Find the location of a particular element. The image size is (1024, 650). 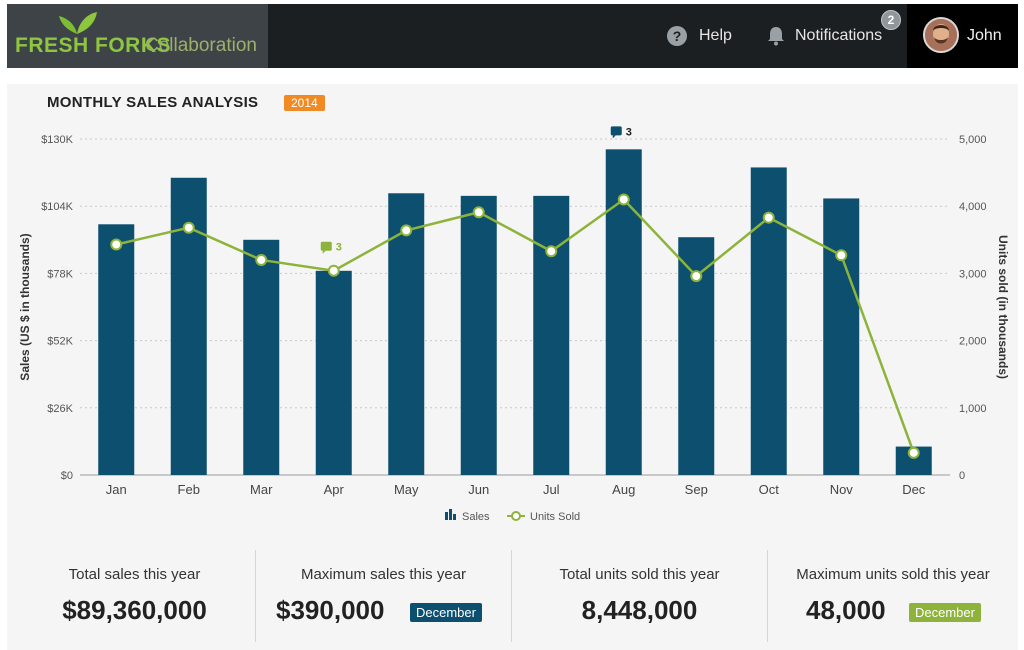

stat-label: Total sales this year is located at coordinates (134, 574).